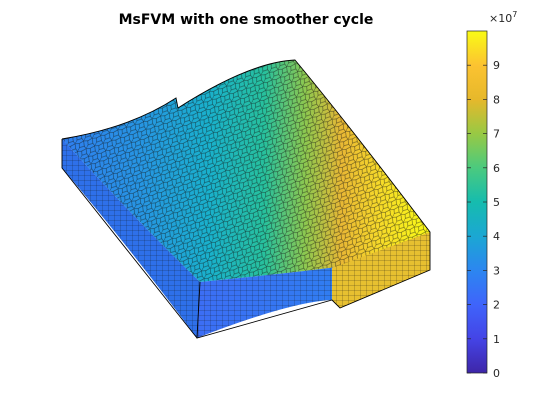 This screenshot has width=560, height=420. Describe the element at coordinates (503, 17) in the screenshot. I see `colorbar-exponent: ×10⁷` at that location.